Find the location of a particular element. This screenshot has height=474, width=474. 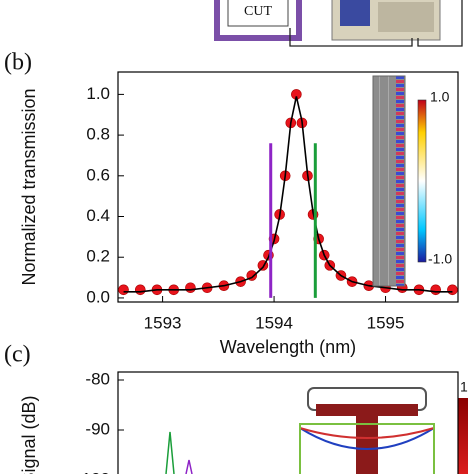

y-tick-label: 0.6 is located at coordinates (98, 174).